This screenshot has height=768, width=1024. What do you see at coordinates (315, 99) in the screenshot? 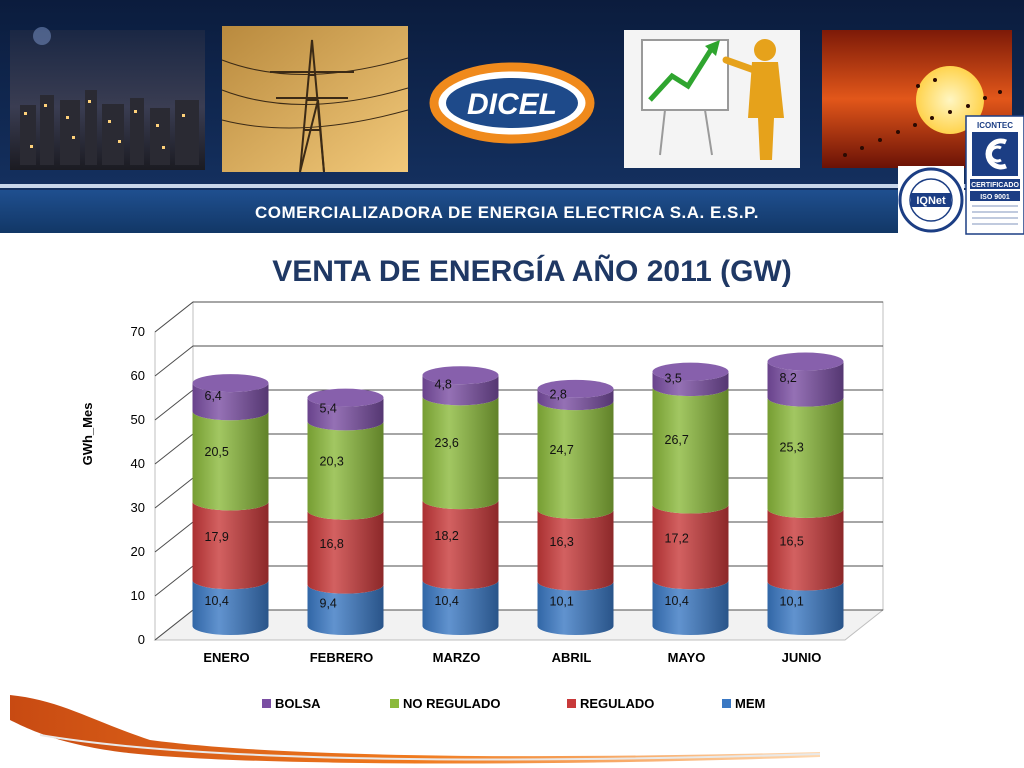
I see `power-tower-photo` at bounding box center [315, 99].